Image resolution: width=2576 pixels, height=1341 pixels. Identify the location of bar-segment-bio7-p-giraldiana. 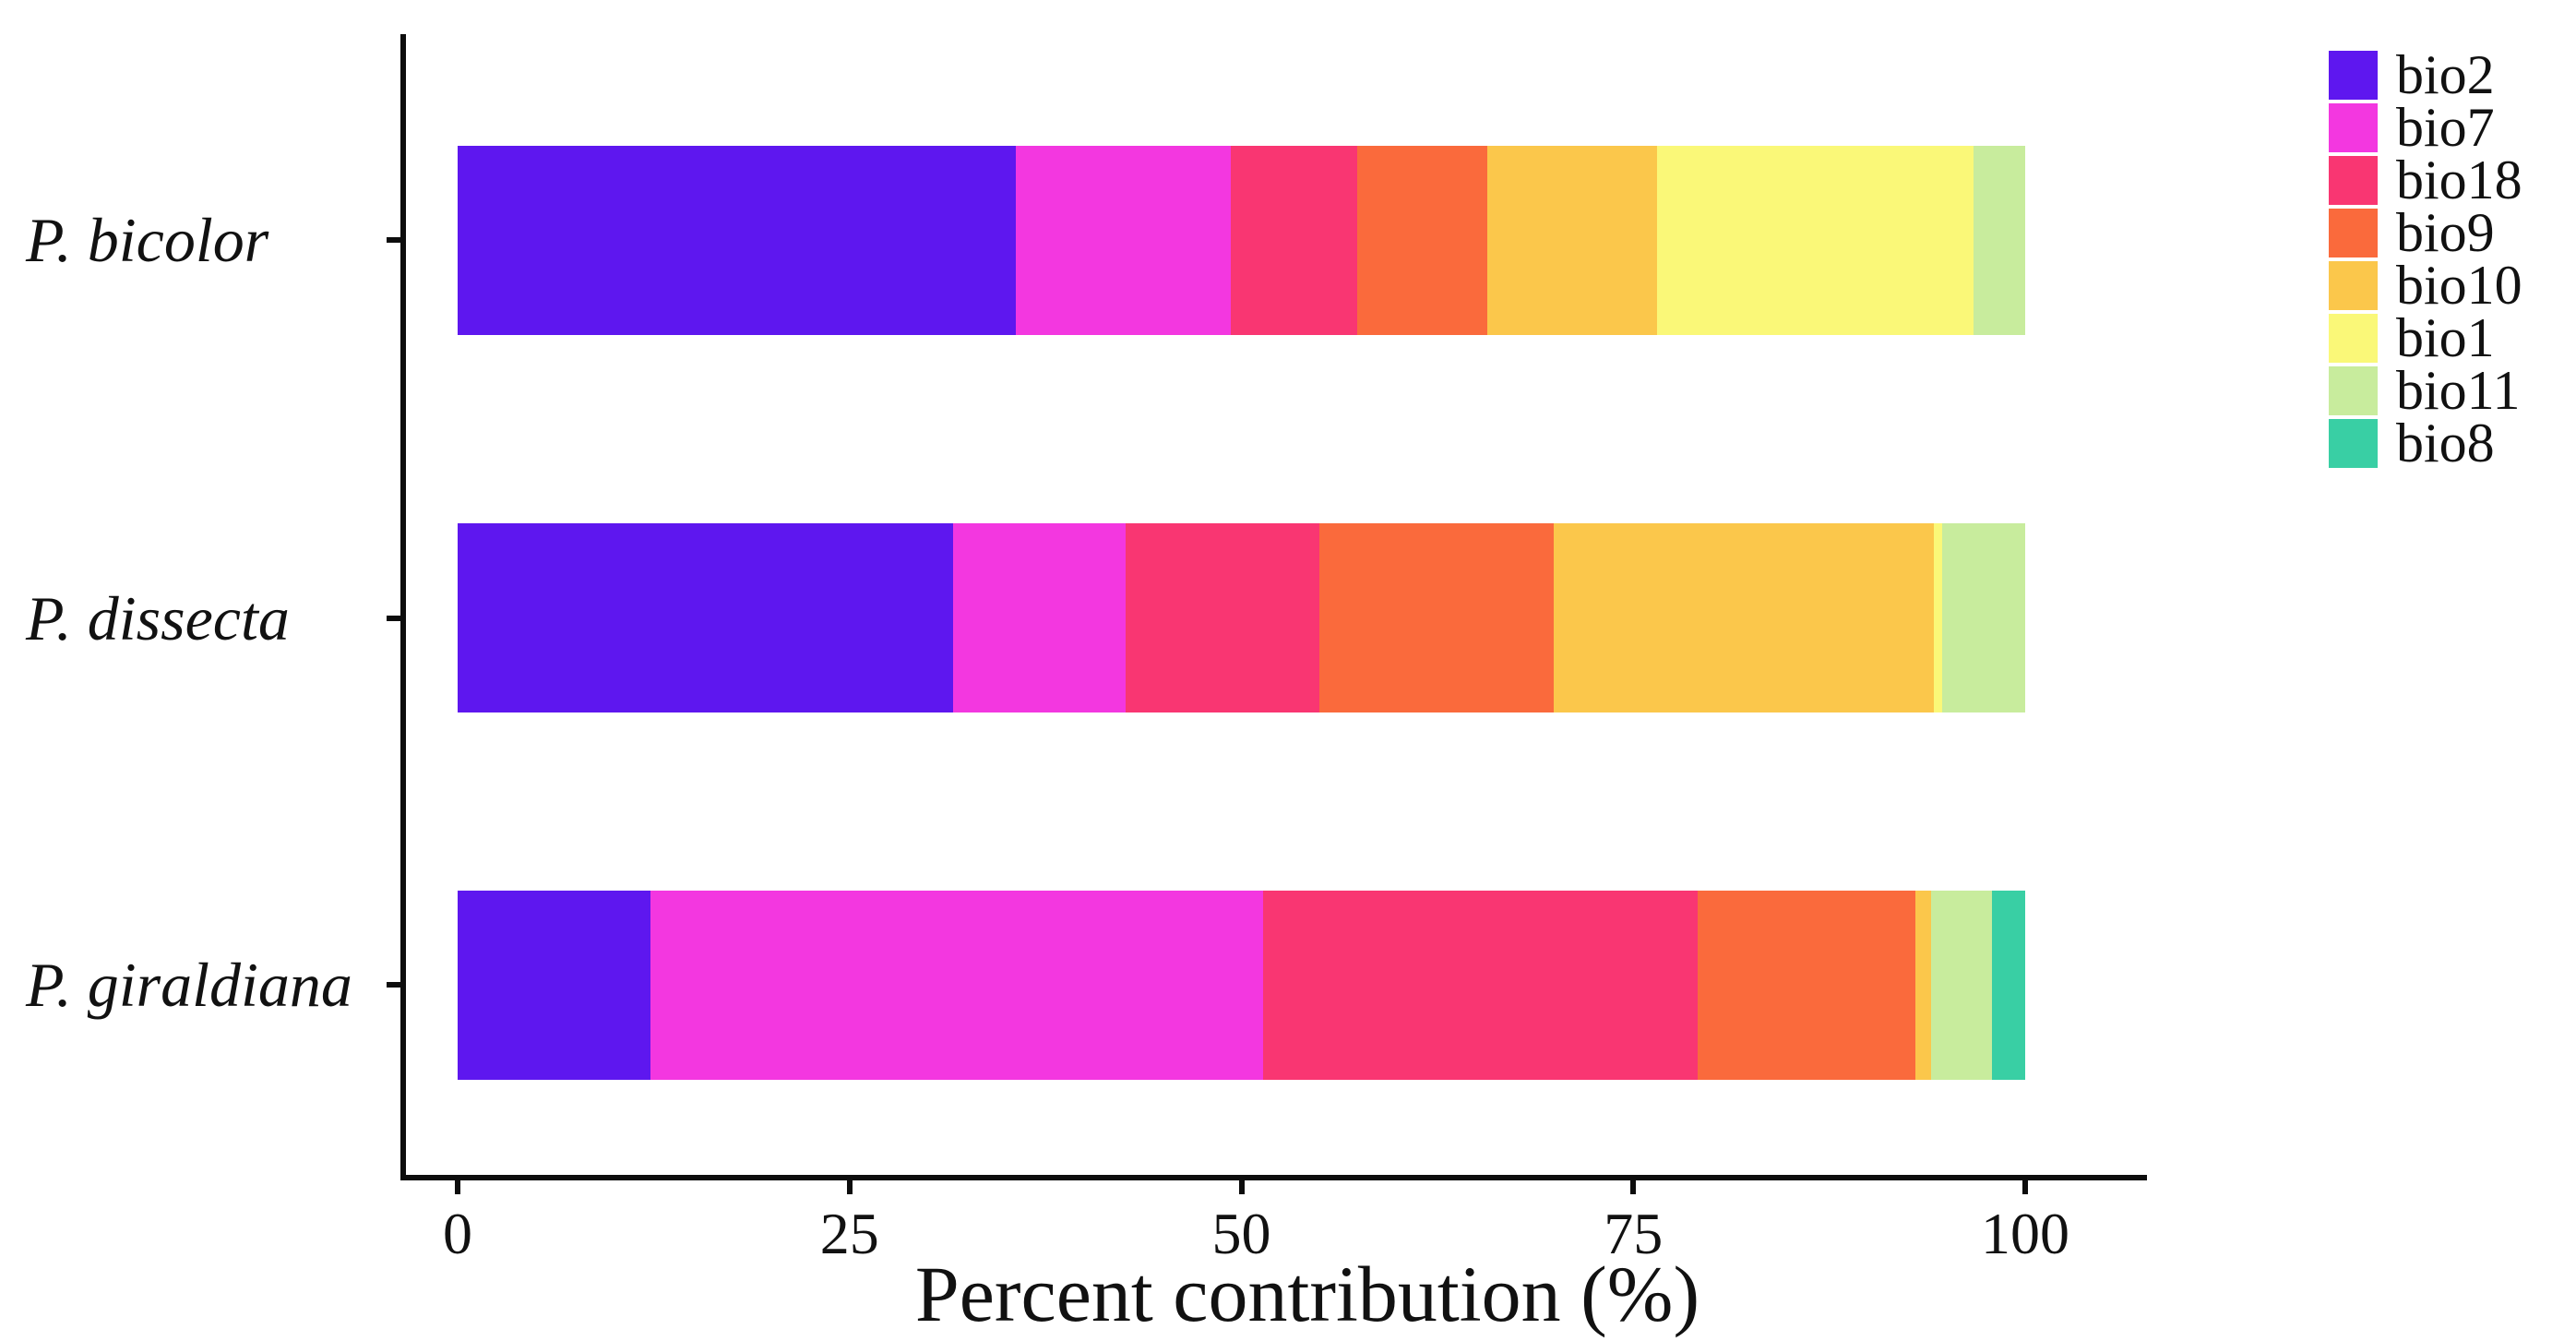
(957, 985).